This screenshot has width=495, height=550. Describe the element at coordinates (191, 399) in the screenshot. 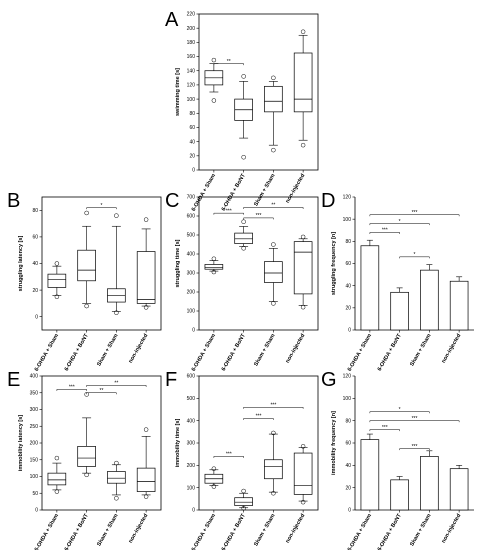

I see `y-tick-label: 500` at that location.